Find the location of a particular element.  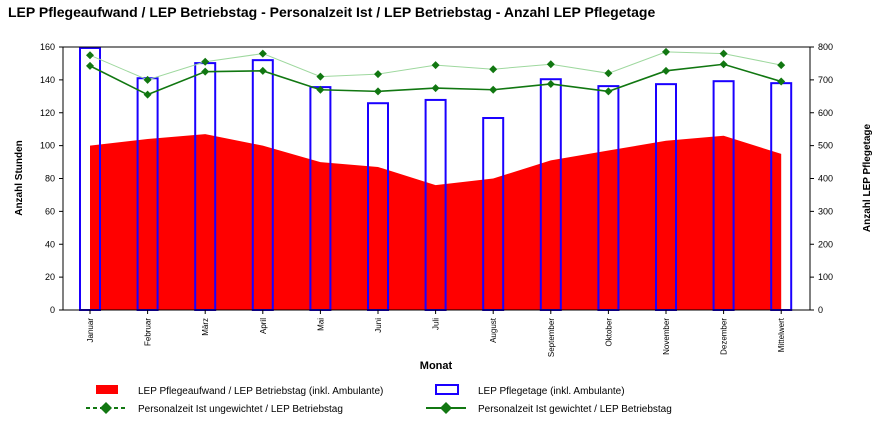

x-tick-label: August is located at coordinates (493, 330).